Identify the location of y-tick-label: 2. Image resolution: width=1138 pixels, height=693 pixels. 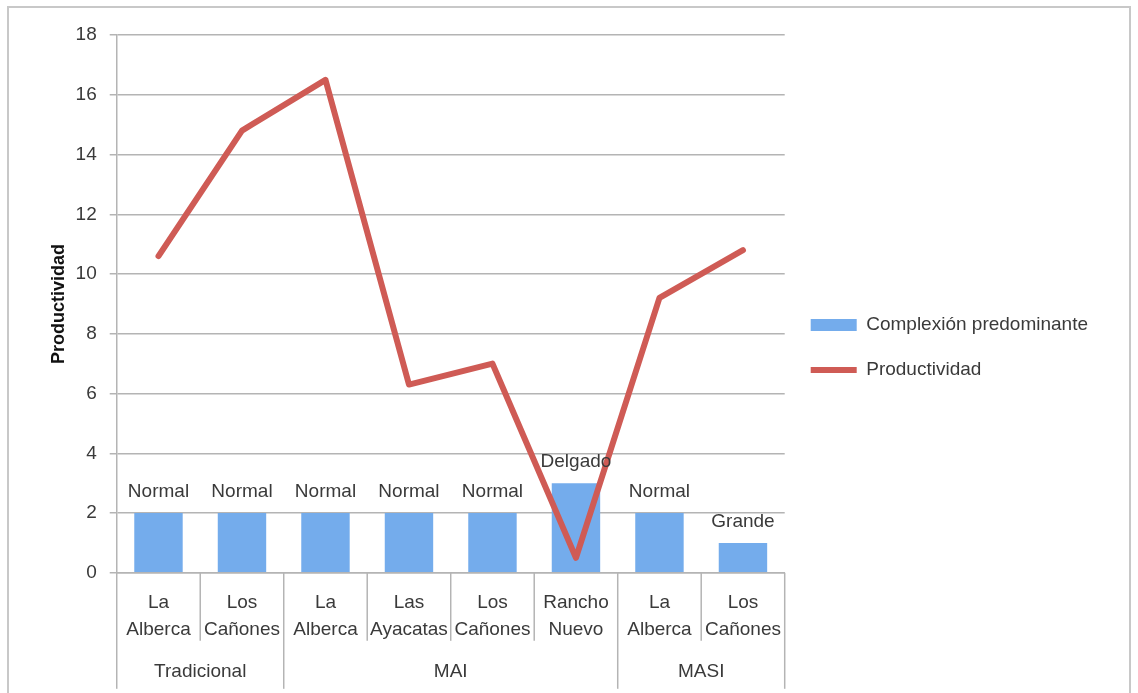
(91, 512).